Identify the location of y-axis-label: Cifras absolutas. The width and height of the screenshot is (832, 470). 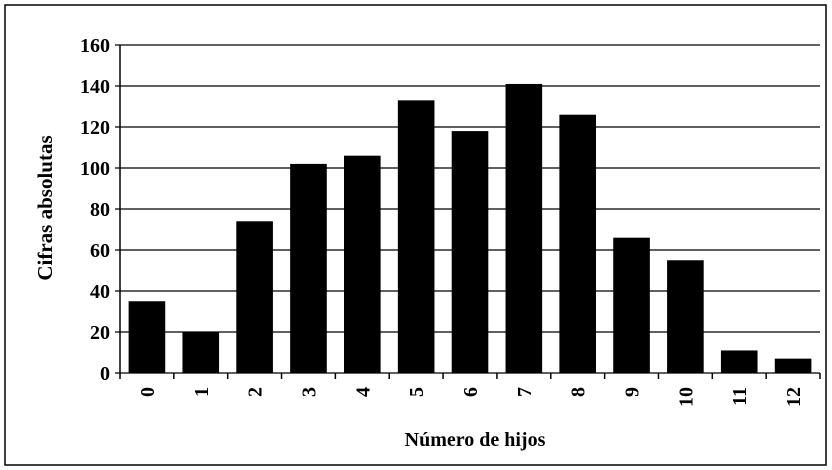
(45, 207).